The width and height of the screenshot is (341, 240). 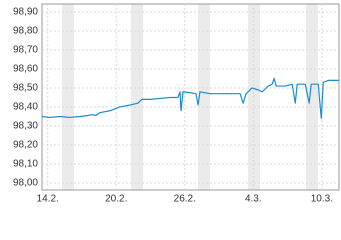 I want to click on y-tick-label: 98,80, so click(x=25, y=31).